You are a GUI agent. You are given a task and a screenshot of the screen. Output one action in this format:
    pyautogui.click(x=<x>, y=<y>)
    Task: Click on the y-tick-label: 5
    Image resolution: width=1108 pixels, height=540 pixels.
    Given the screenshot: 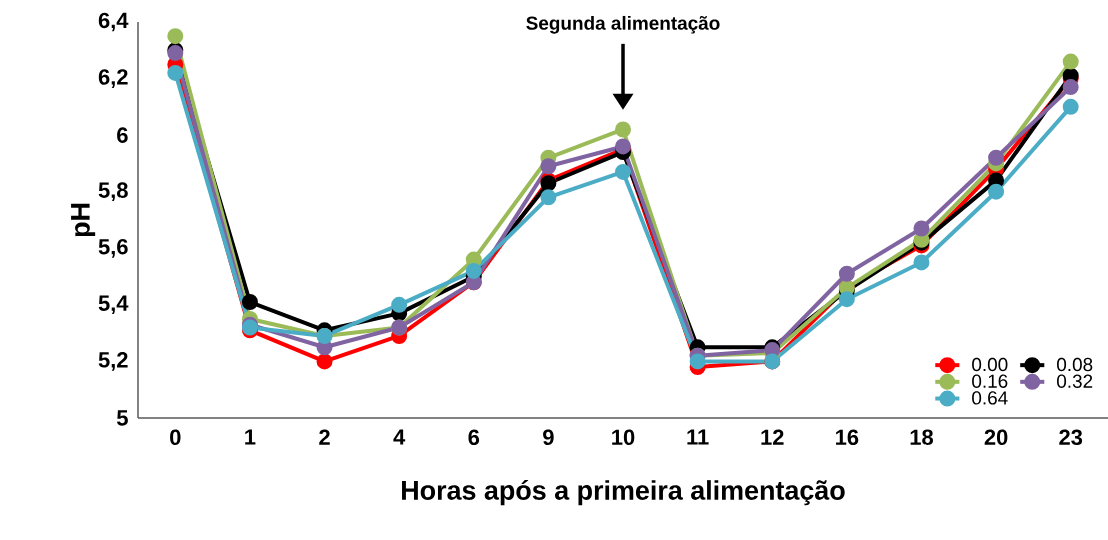 What is the action you would take?
    pyautogui.click(x=122, y=418)
    